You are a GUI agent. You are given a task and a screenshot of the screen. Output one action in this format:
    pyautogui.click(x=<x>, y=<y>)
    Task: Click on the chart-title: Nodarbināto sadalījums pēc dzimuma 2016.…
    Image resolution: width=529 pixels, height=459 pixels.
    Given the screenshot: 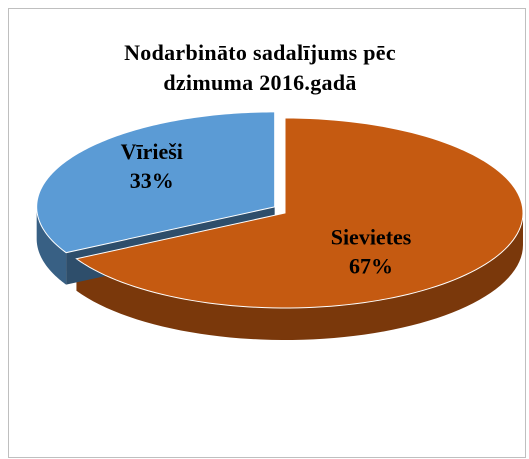 What is the action you would take?
    pyautogui.click(x=260, y=67)
    